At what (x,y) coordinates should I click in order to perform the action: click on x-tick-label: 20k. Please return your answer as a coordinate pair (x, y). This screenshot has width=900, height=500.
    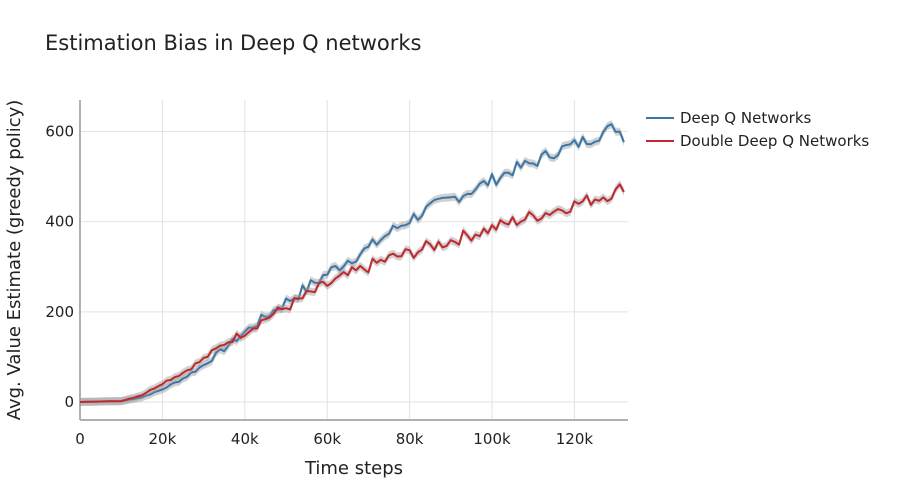
    Looking at the image, I should click on (163, 439).